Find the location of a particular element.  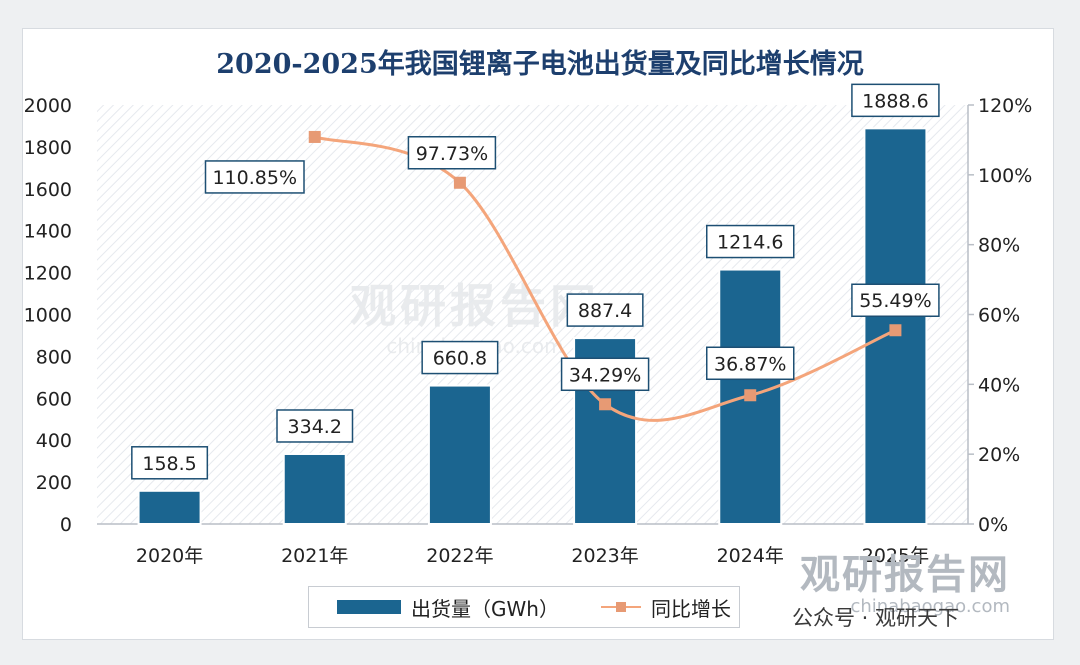

y-left-tick-label: 800 is located at coordinates (54, 357).